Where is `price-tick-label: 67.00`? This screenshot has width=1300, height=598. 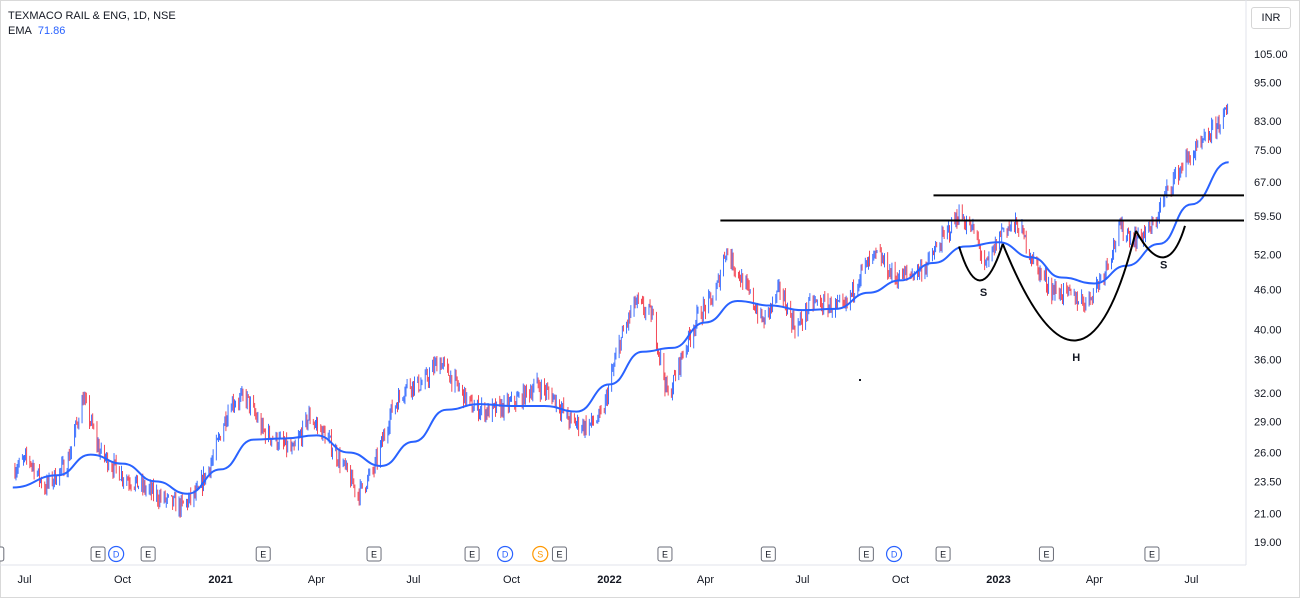 price-tick-label: 67.00 is located at coordinates (1268, 183).